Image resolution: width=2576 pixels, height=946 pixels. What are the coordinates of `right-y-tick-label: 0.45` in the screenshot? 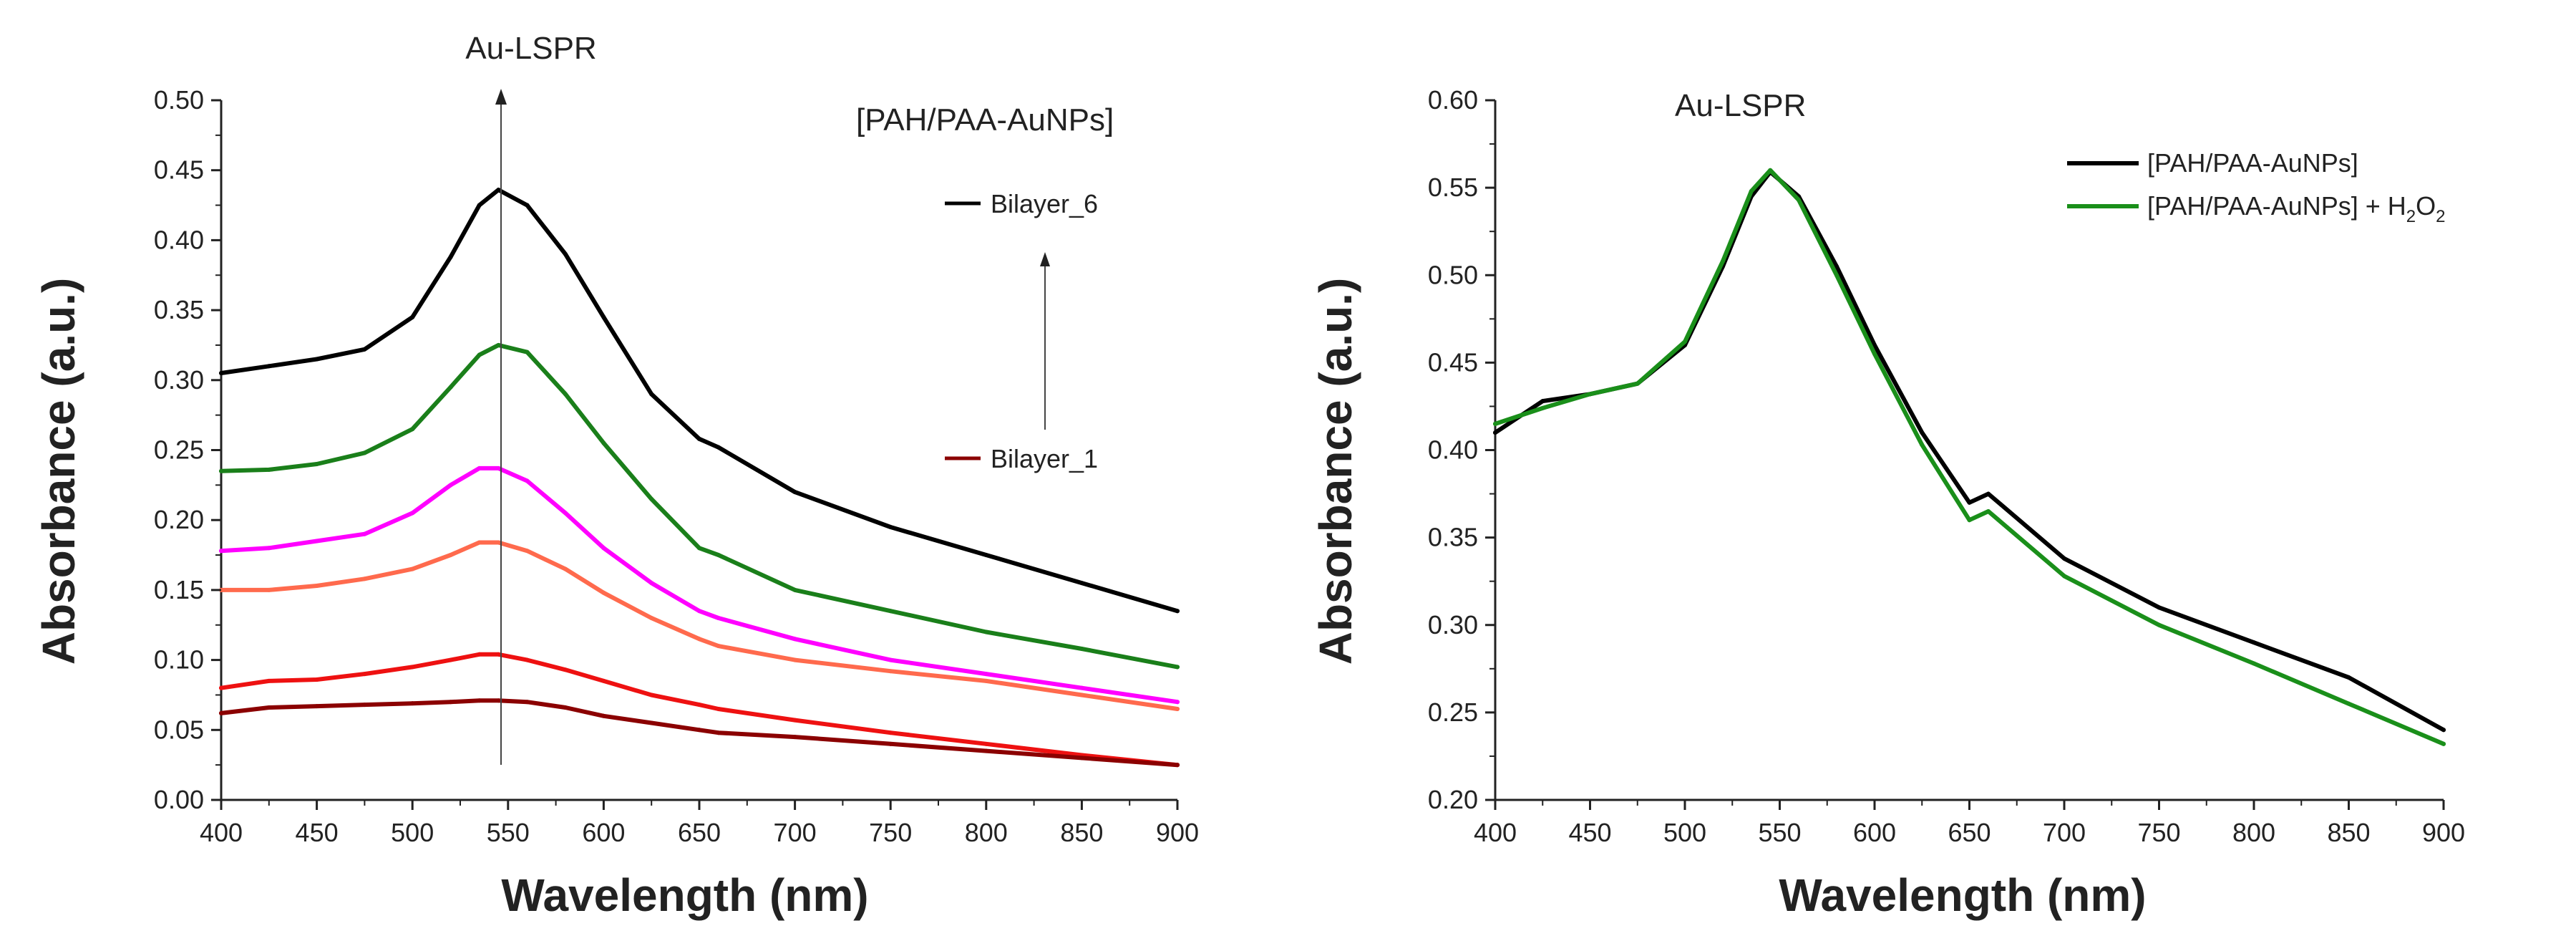 It's located at (1453, 362).